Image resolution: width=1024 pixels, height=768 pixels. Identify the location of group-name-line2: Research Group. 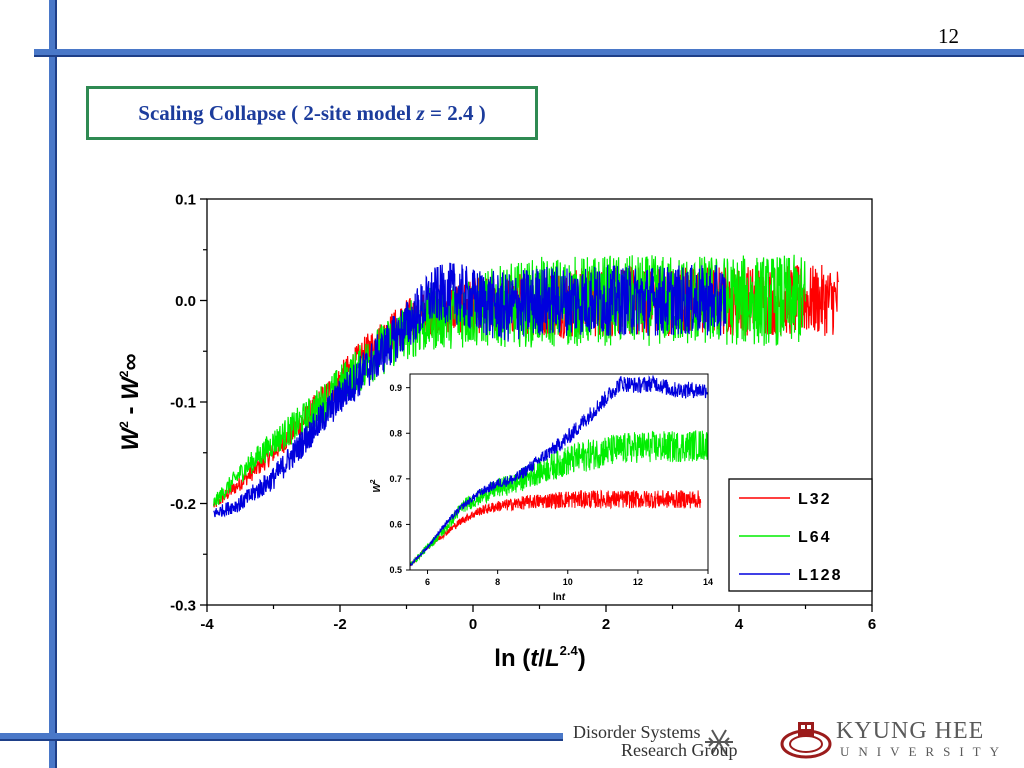
(679, 750).